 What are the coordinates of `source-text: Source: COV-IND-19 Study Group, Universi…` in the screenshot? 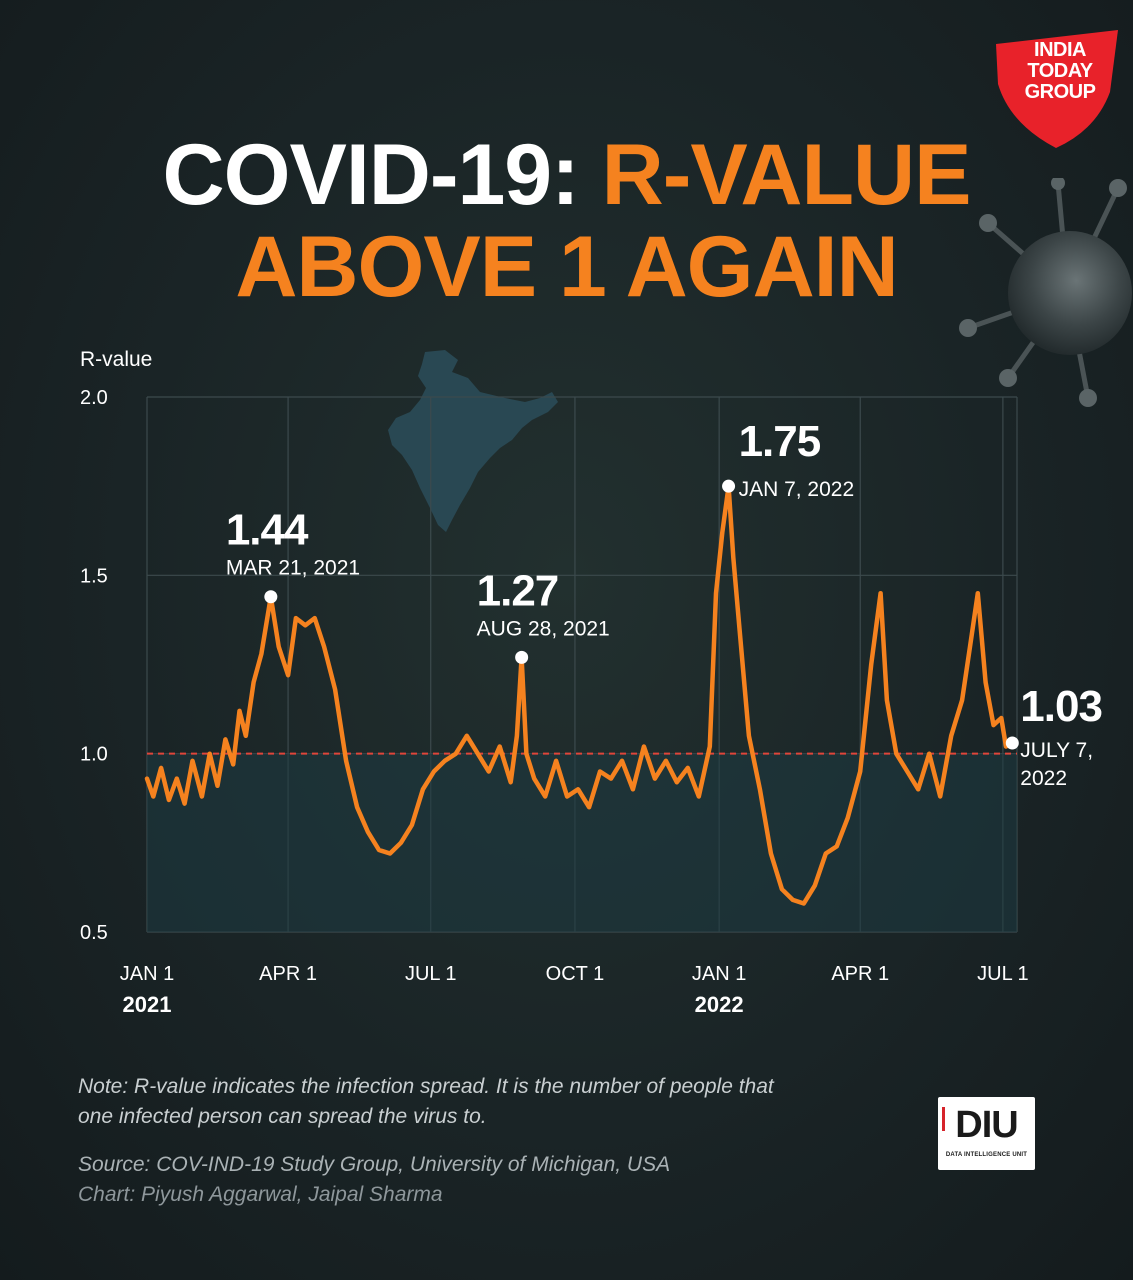 It's located at (374, 1164).